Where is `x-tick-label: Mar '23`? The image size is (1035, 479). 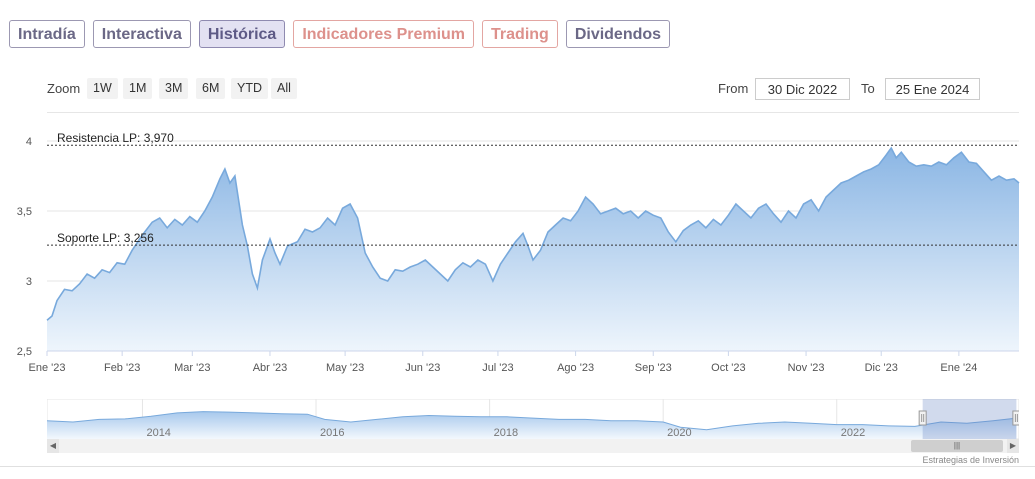
x-tick-label: Mar '23 is located at coordinates (192, 368).